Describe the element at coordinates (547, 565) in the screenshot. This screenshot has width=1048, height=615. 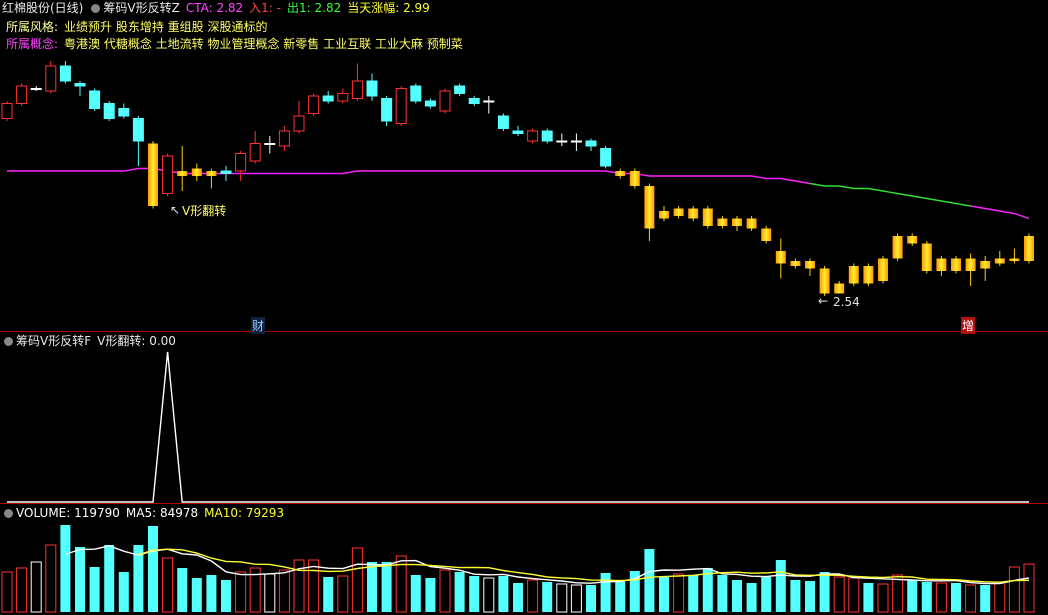
I see `ma-line` at that location.